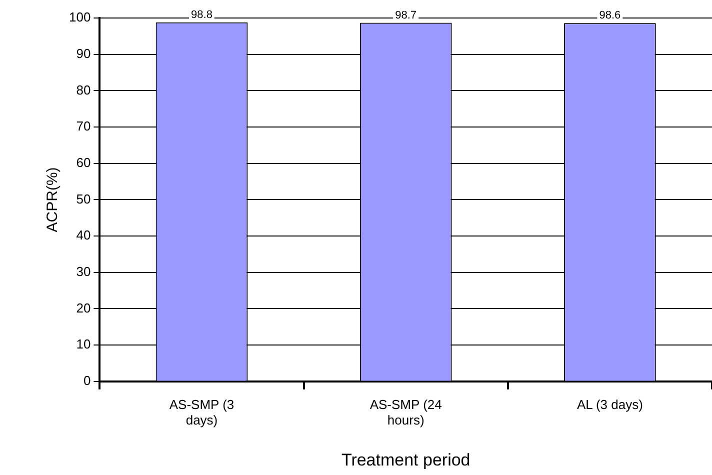 The width and height of the screenshot is (712, 475). Describe the element at coordinates (83, 308) in the screenshot. I see `y-tick-label: 20` at that location.